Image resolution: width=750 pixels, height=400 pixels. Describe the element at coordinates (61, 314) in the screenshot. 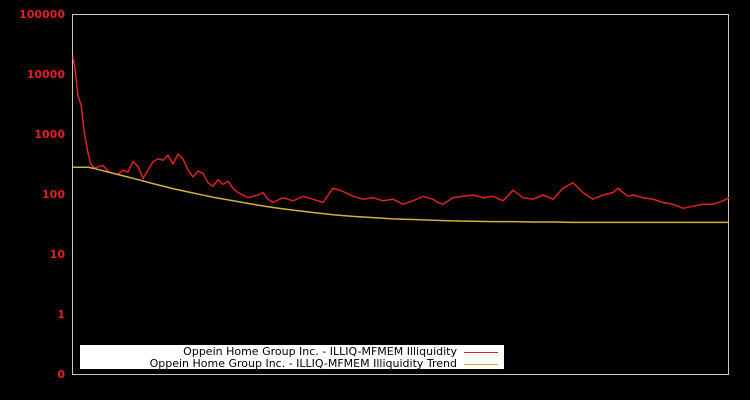

I see `y-tick-label: 1` at that location.